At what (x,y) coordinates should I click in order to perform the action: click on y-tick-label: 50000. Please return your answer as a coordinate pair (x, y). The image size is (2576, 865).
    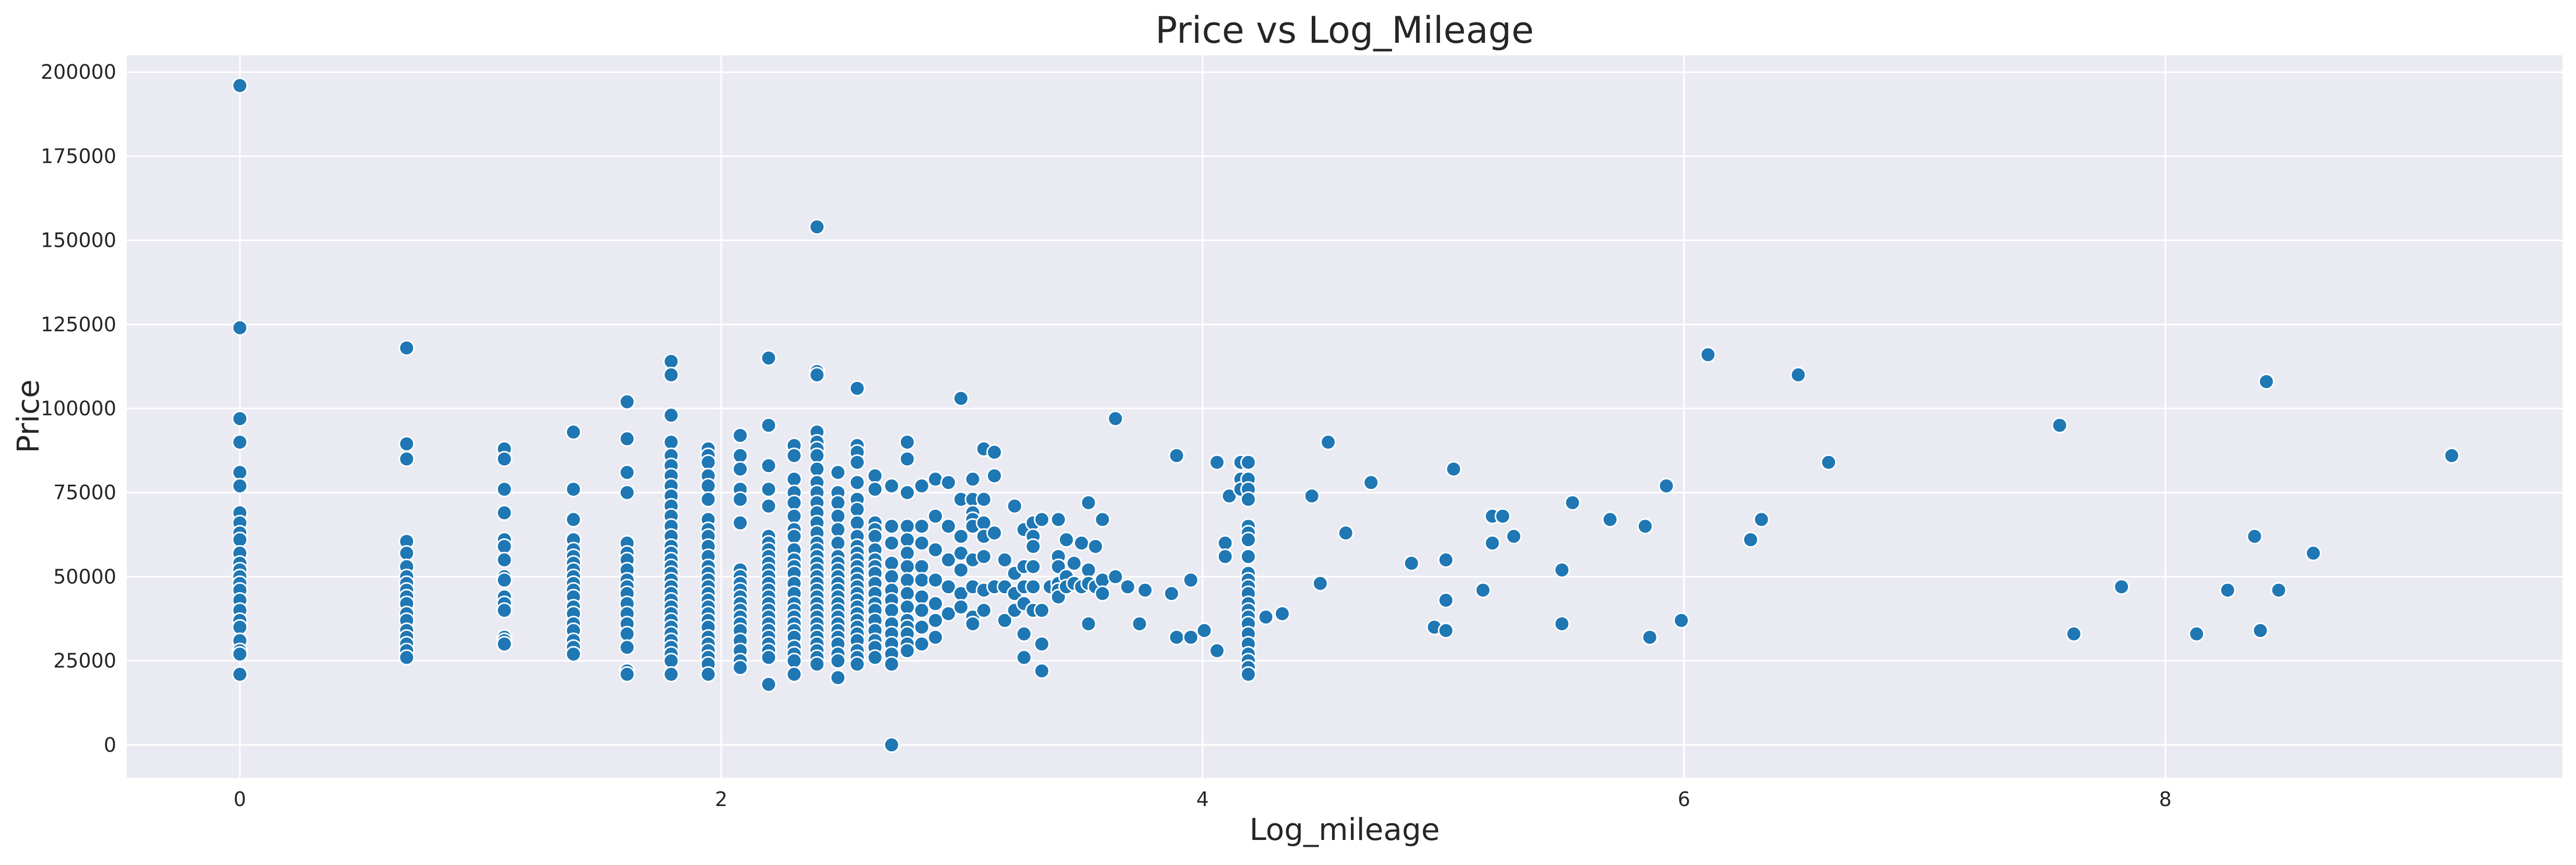
    Looking at the image, I should click on (84, 576).